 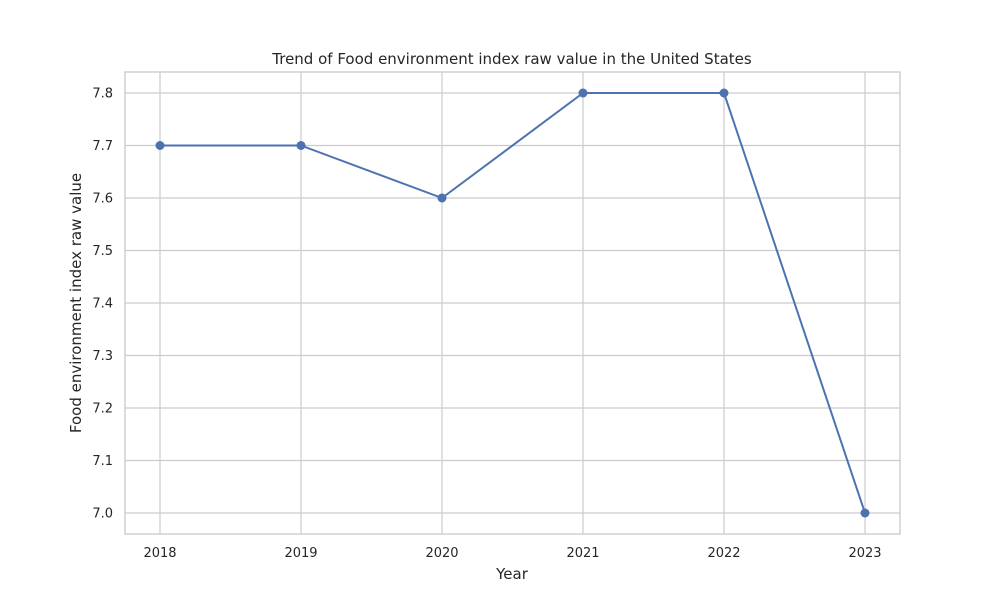 I want to click on y-tick-label: 7.2, so click(x=102, y=409).